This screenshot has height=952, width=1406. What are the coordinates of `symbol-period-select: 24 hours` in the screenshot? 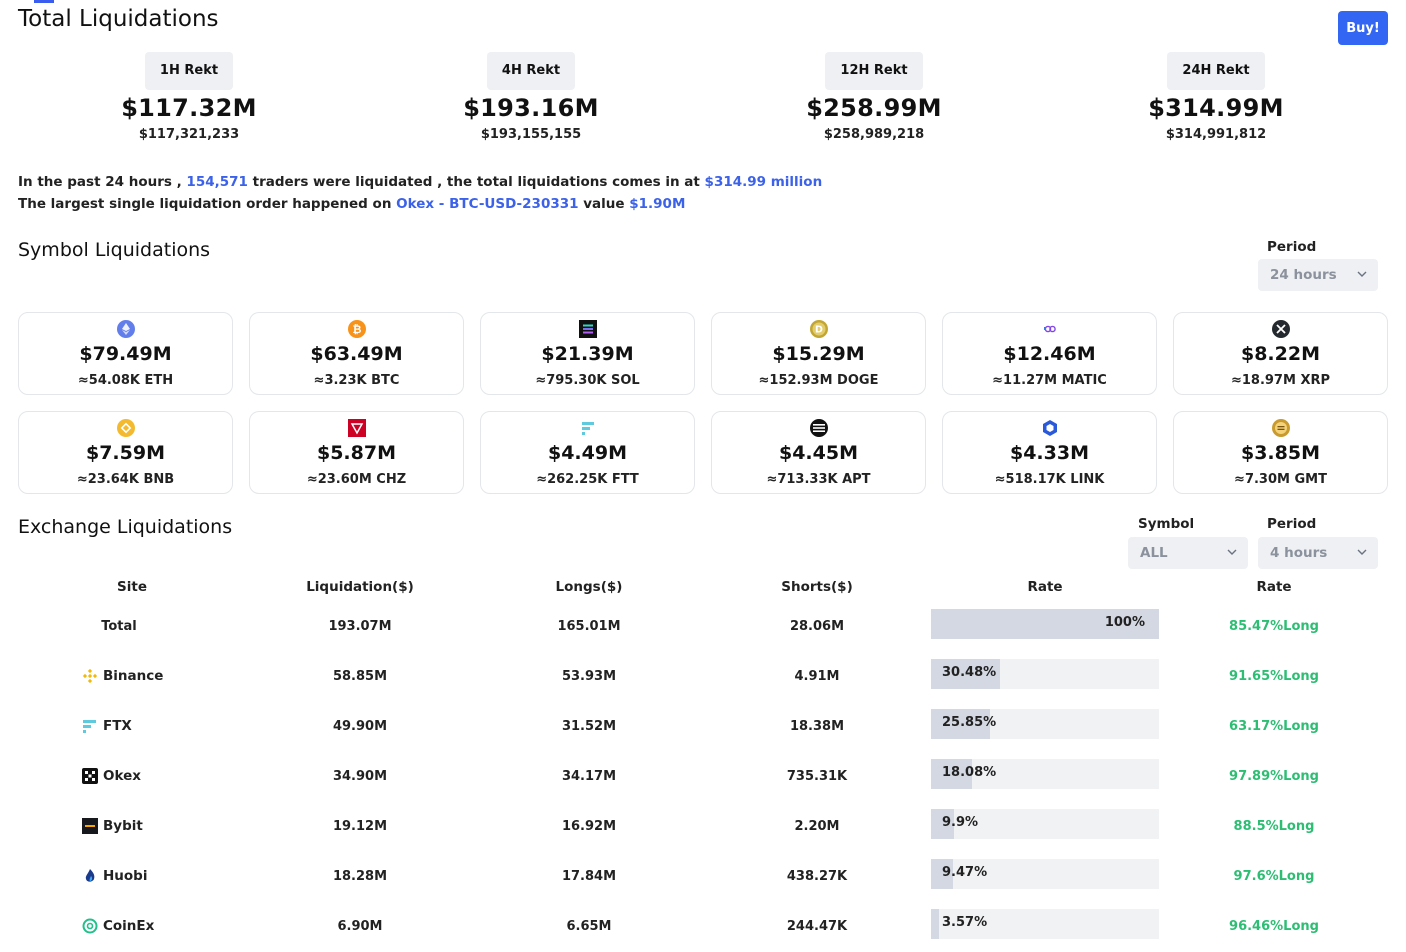 It's located at (1318, 275).